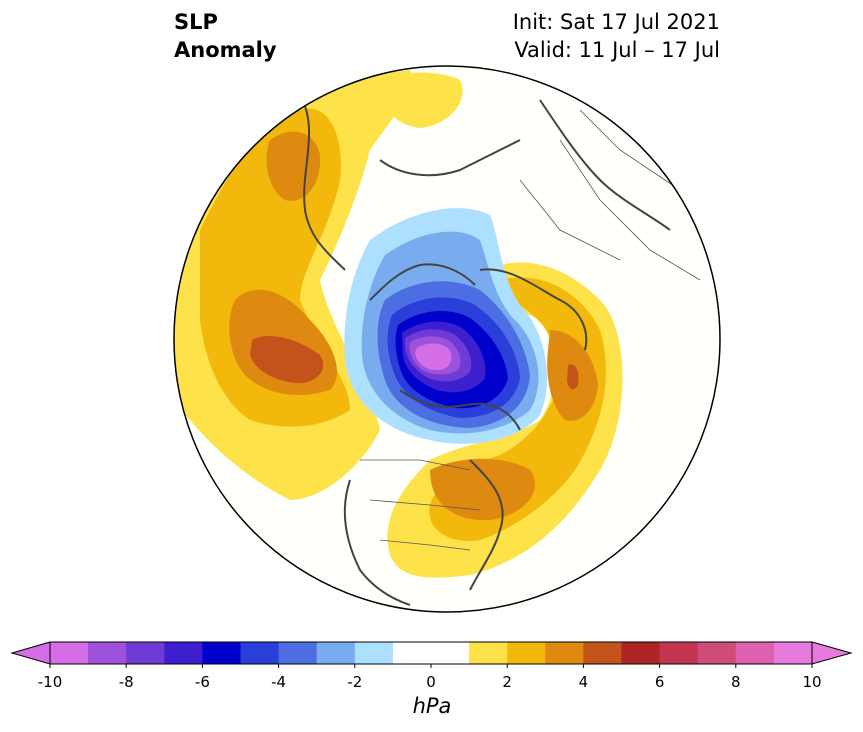  Describe the element at coordinates (202, 682) in the screenshot. I see `colorbar-tick-label: -6` at that location.